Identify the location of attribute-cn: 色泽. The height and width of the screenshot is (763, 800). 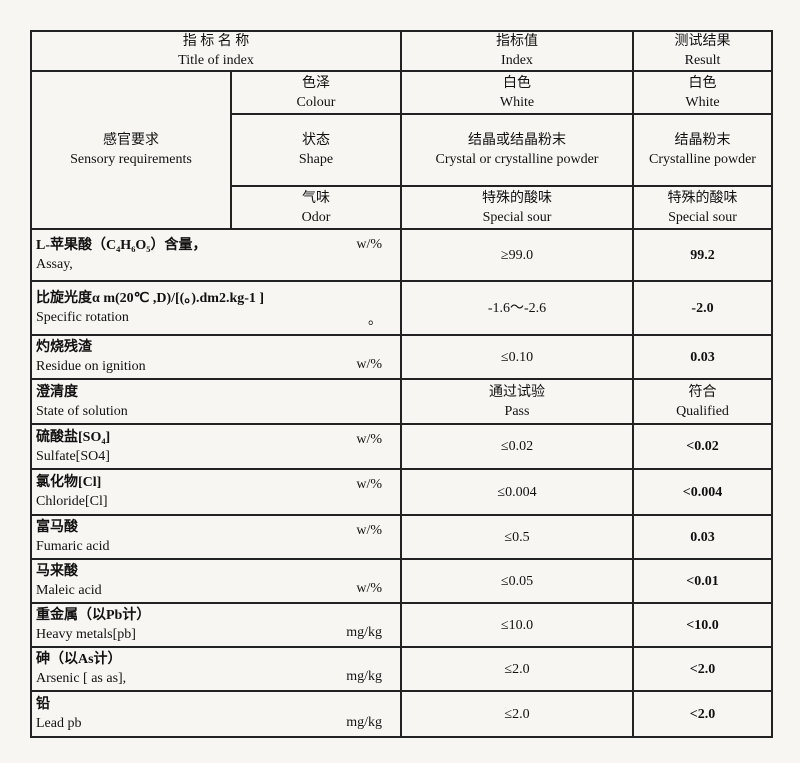
(316, 83).